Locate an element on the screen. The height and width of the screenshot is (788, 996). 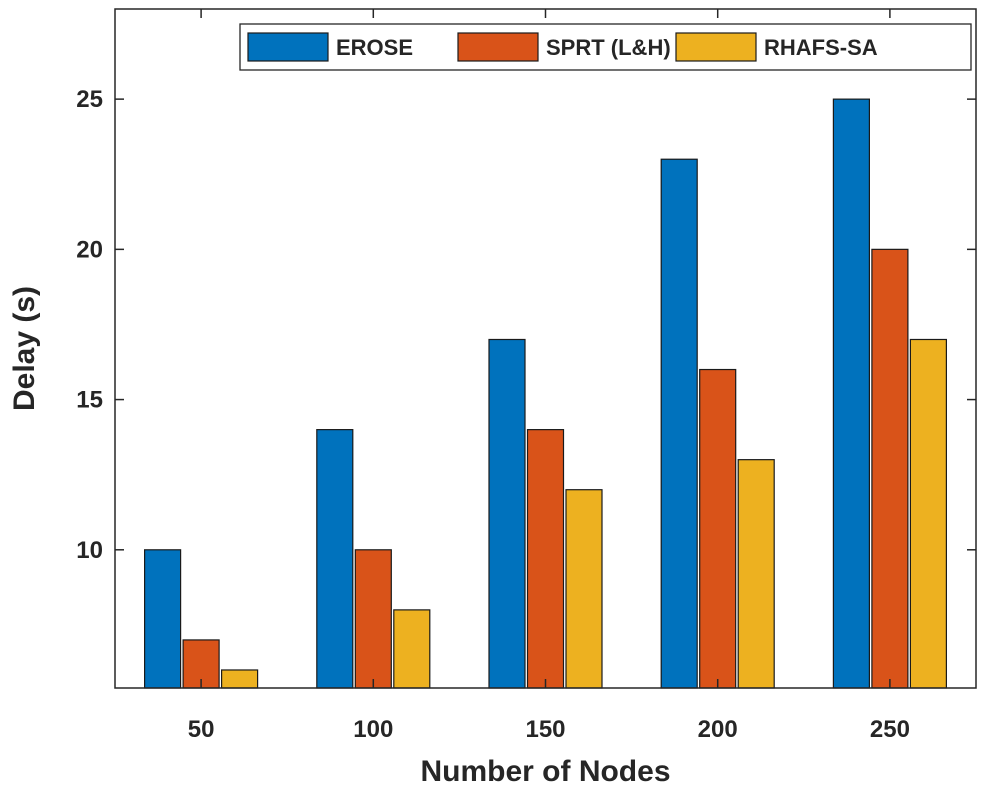
legend-box is located at coordinates (605, 47).